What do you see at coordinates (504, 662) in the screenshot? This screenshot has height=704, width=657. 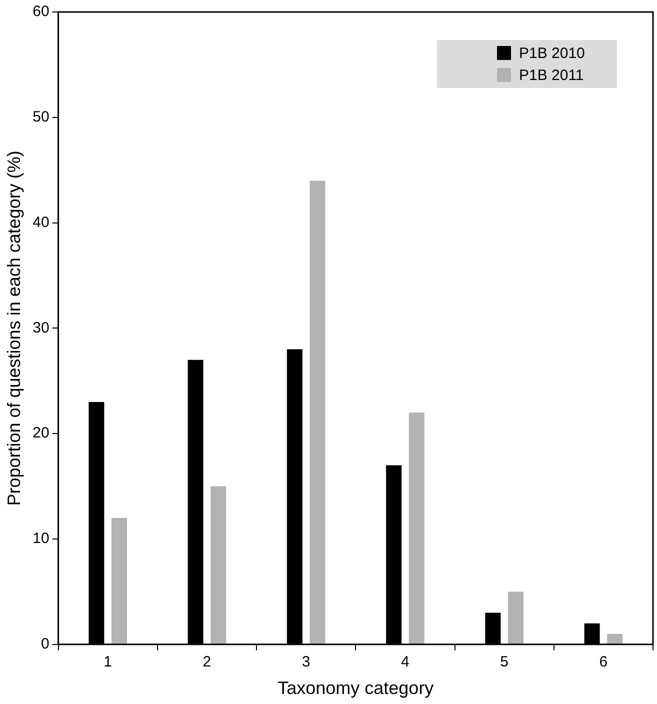 I see `x-tick-label: 5` at bounding box center [504, 662].